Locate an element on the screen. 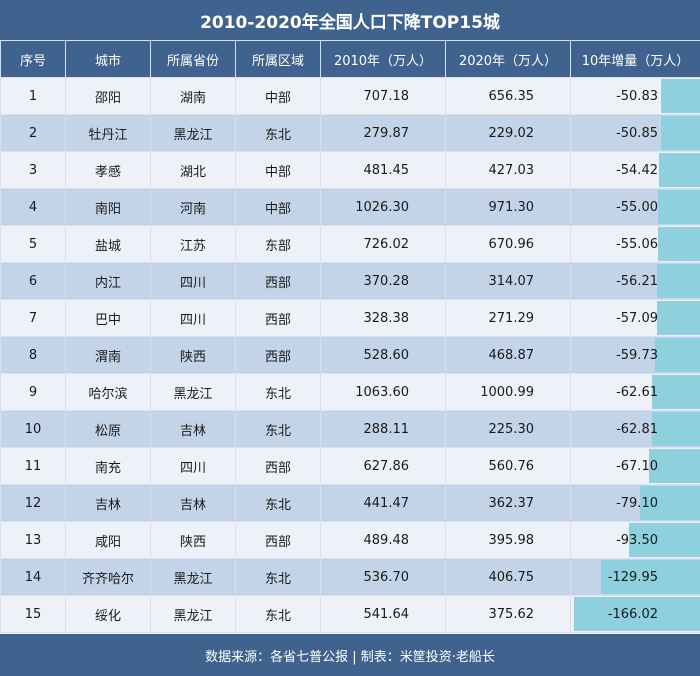 The height and width of the screenshot is (676, 700). header-region: 所属区域 is located at coordinates (278, 59).